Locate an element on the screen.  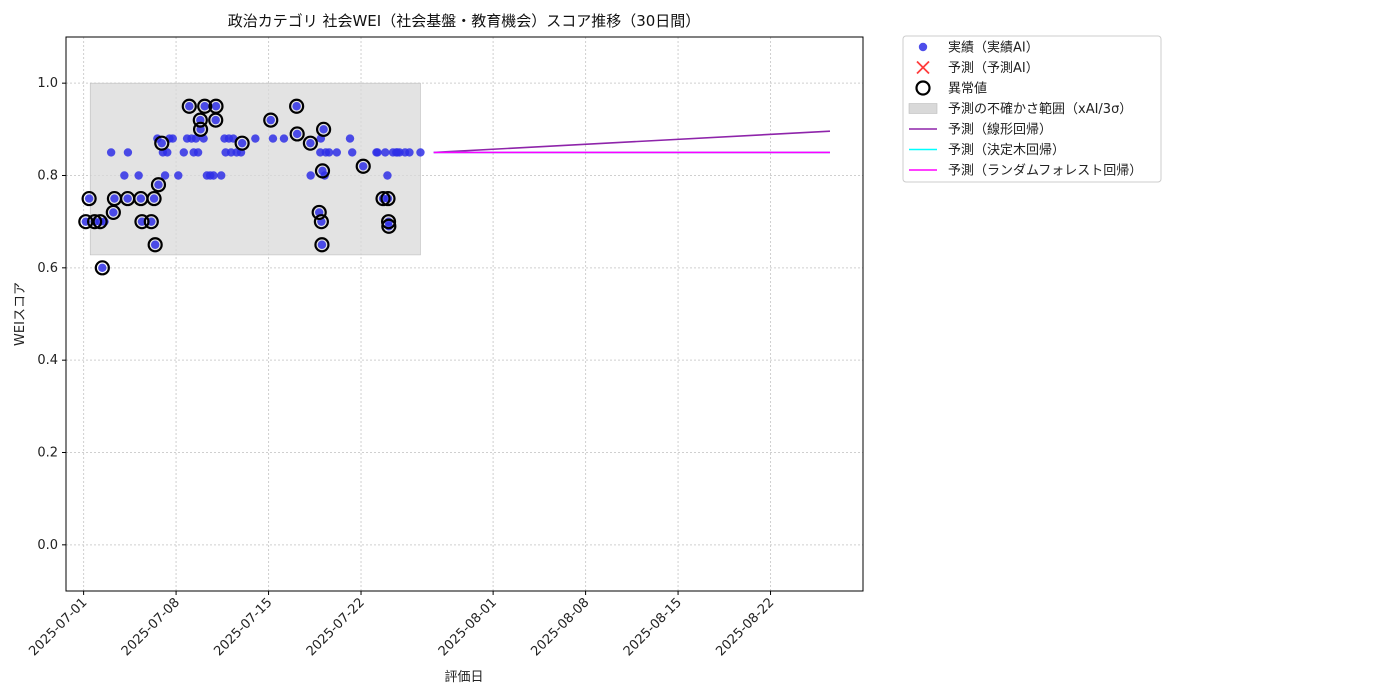
forecast-lines-layer is located at coordinates (632, 142).